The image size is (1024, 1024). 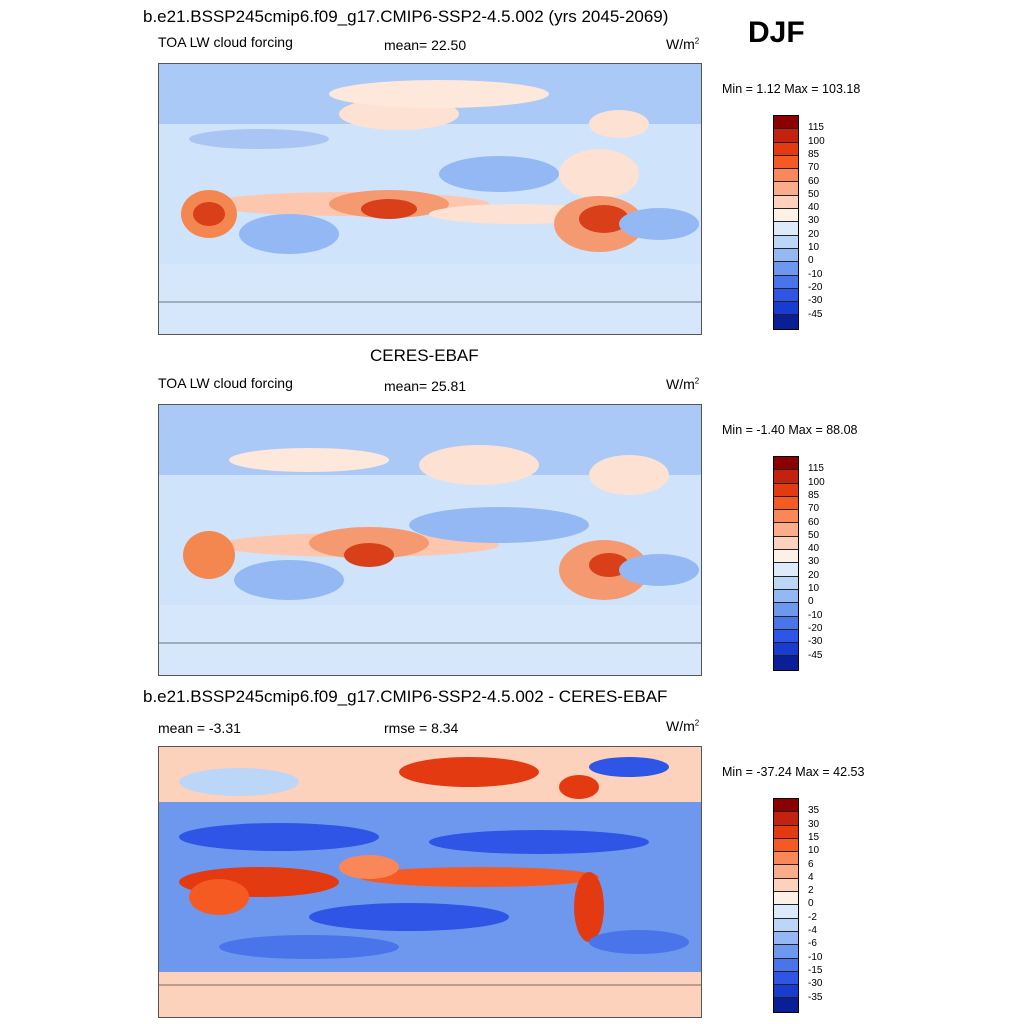 What do you see at coordinates (814, 837) in the screenshot?
I see `colorbar-tick-label: 15` at bounding box center [814, 837].